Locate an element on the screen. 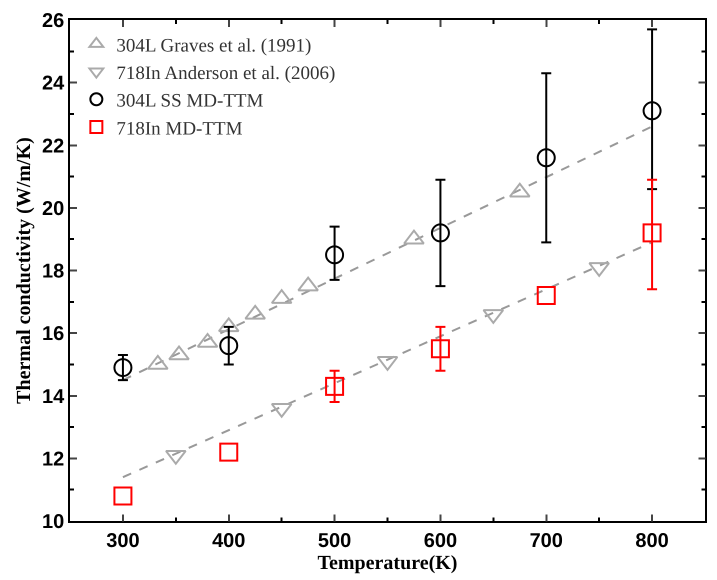 The height and width of the screenshot is (580, 717). x-tick-label: 500 is located at coordinates (335, 541).